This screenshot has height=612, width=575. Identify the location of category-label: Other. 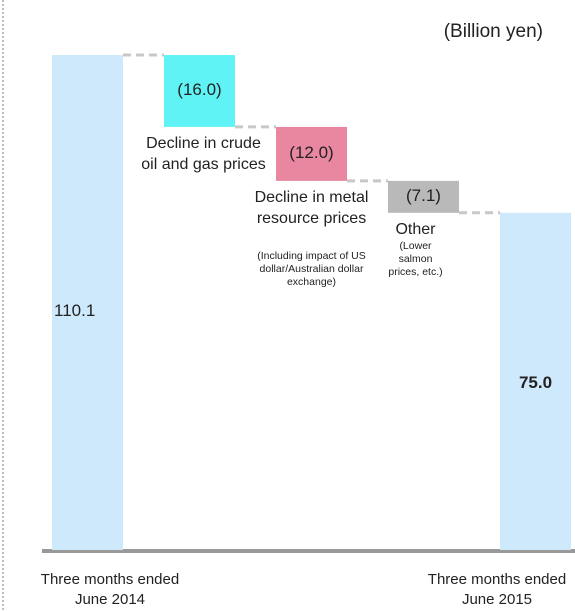
(415, 229).